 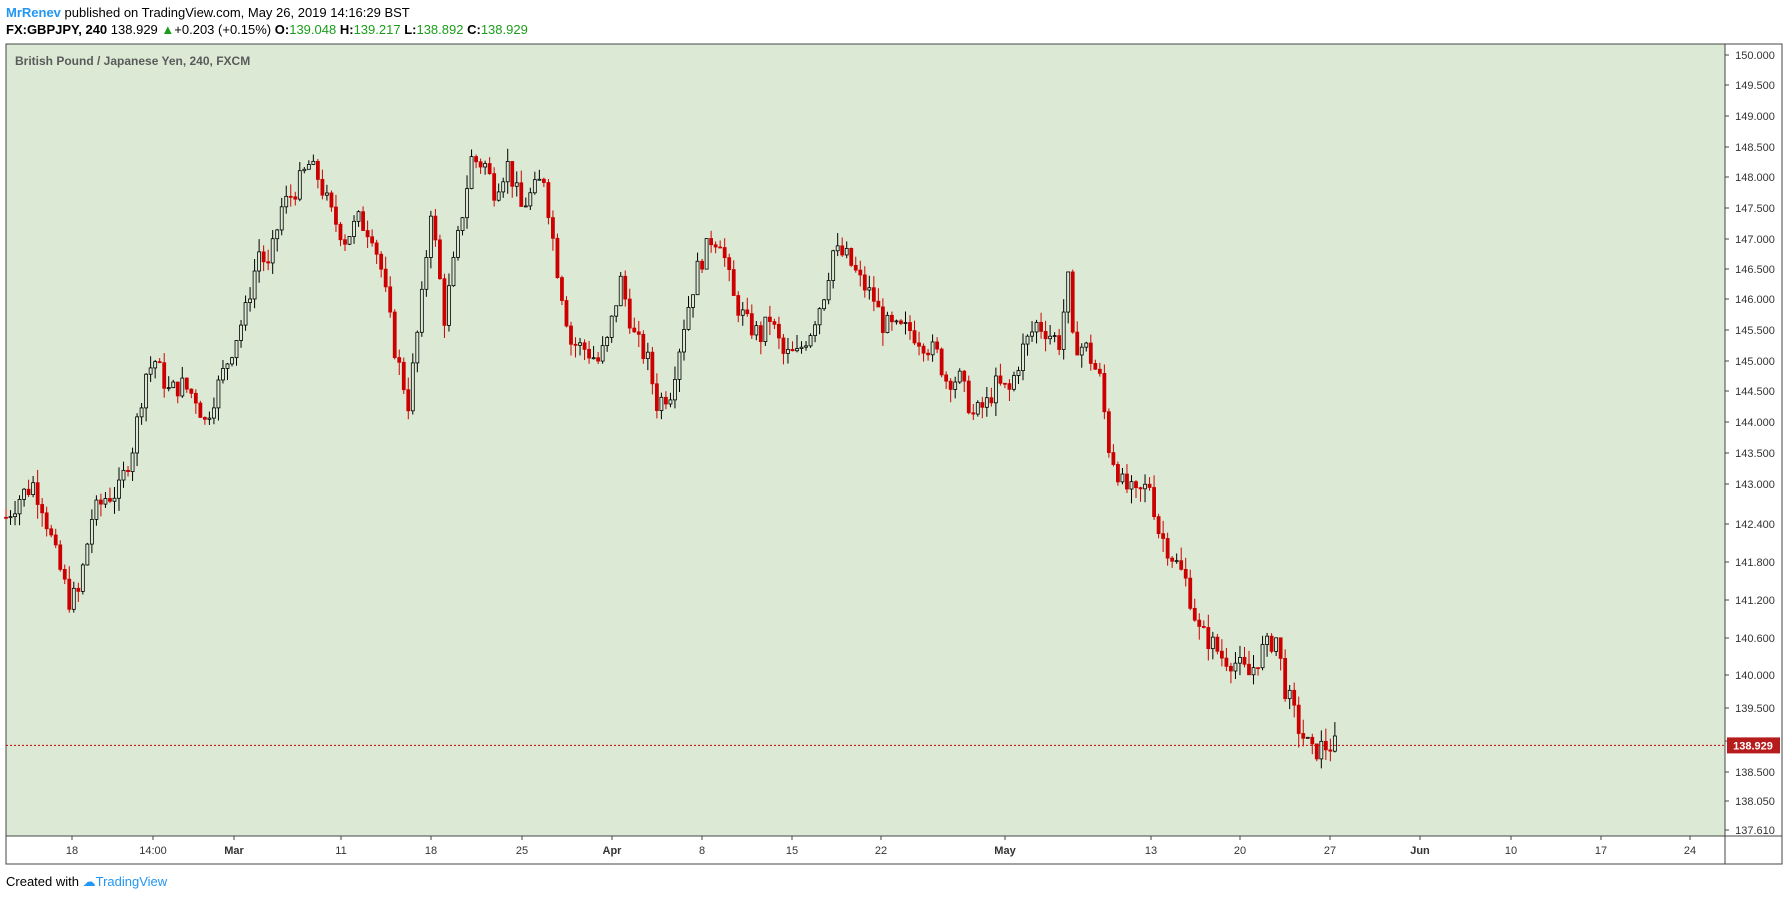 What do you see at coordinates (1755, 601) in the screenshot?
I see `y-tick-label: 141.200` at bounding box center [1755, 601].